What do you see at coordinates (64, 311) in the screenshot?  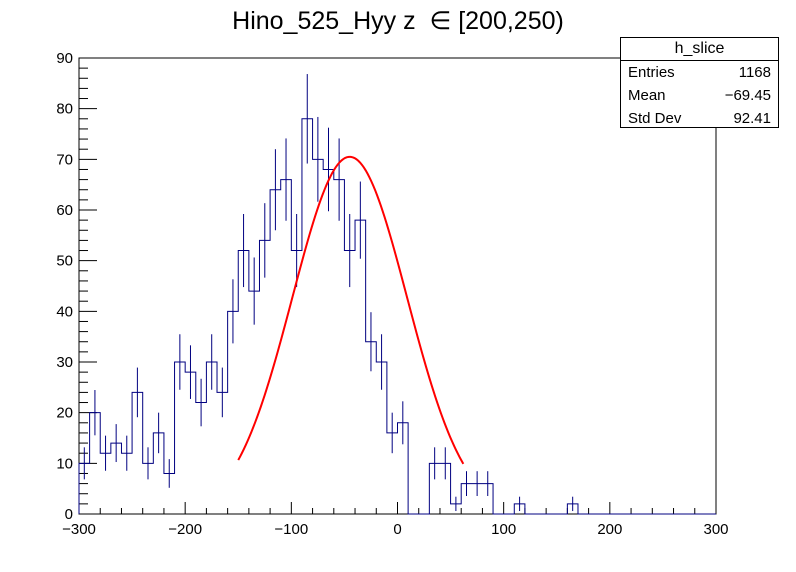 I see `y-tick-label: 40` at bounding box center [64, 311].